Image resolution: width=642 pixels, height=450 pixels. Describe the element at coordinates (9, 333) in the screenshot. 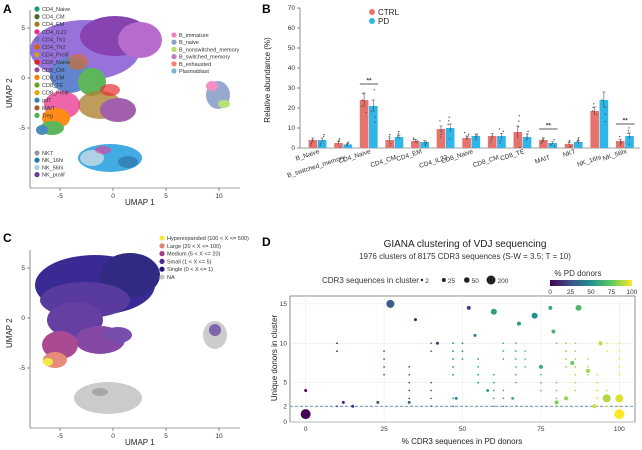

I see `panel-c-ylabel: UMAP 2` at that location.